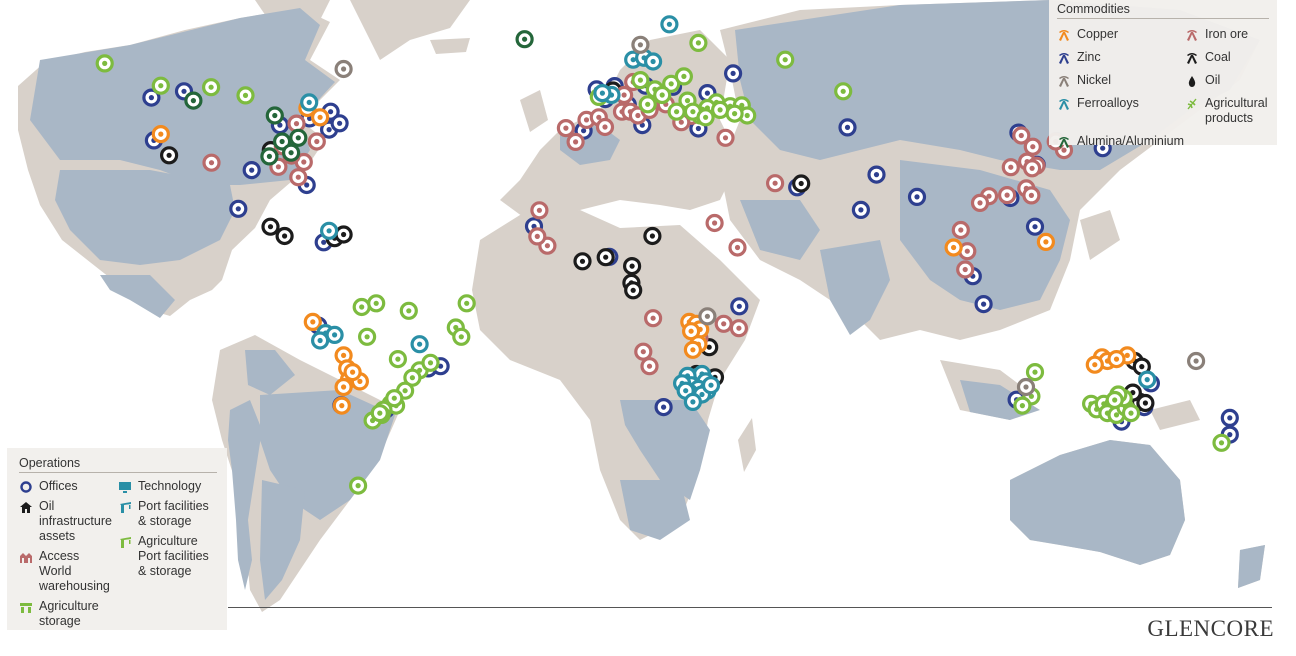  I want to click on legend-label: Copper, so click(1097, 34).